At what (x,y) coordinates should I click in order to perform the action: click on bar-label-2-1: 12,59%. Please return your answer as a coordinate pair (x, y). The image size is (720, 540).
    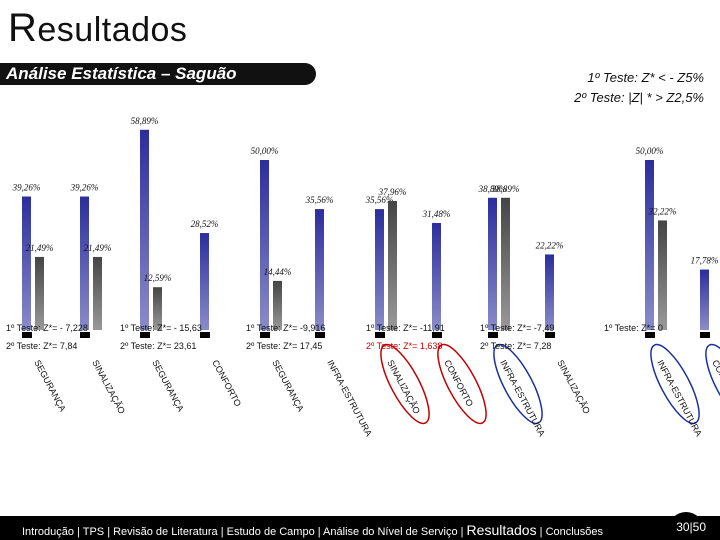
    Looking at the image, I should click on (158, 278).